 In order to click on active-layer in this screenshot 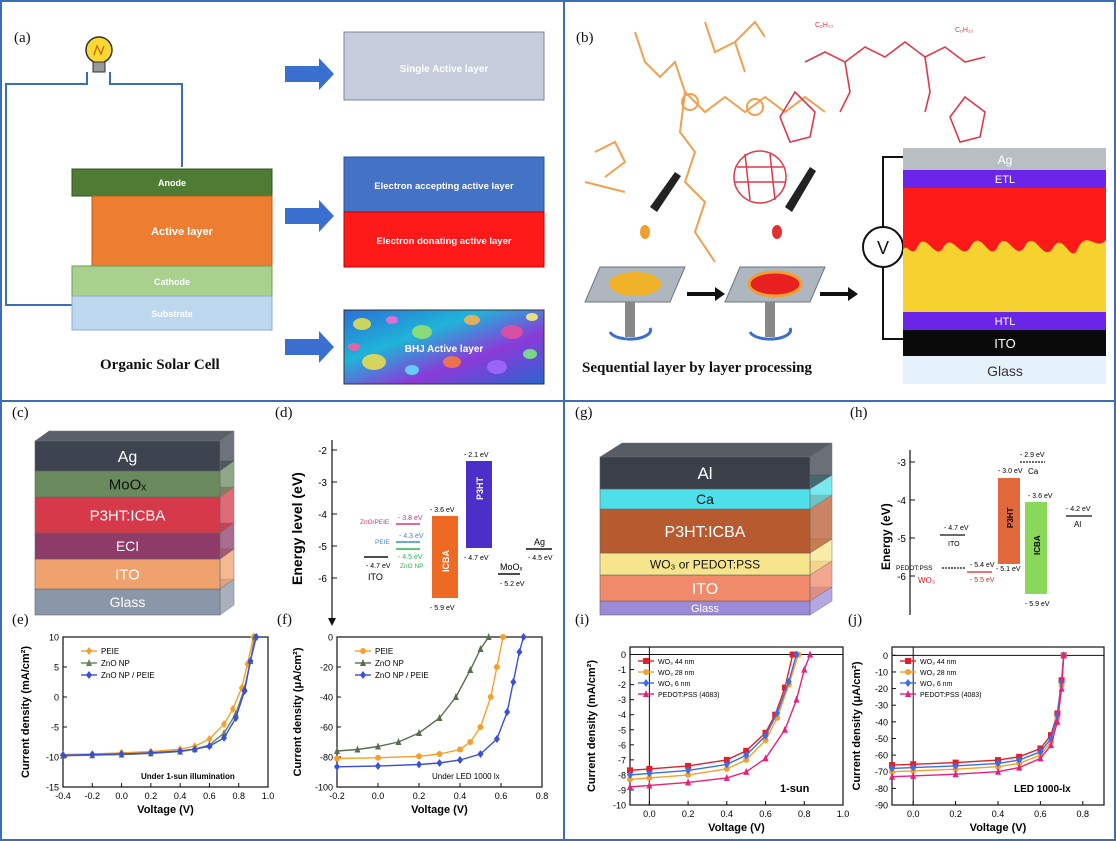, I will do `click(182, 231)`.